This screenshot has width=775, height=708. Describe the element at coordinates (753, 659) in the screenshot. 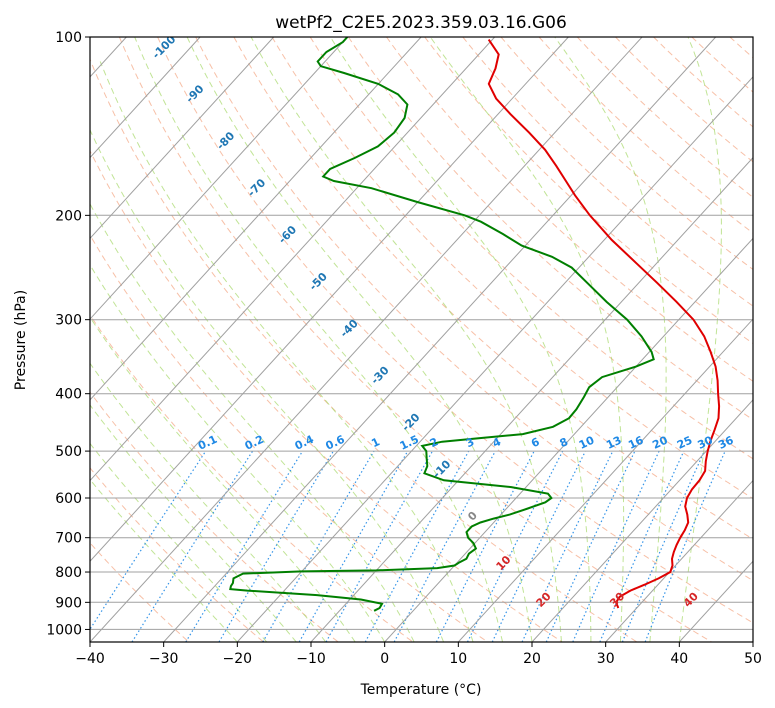

I see `x-tick-label: 50` at that location.